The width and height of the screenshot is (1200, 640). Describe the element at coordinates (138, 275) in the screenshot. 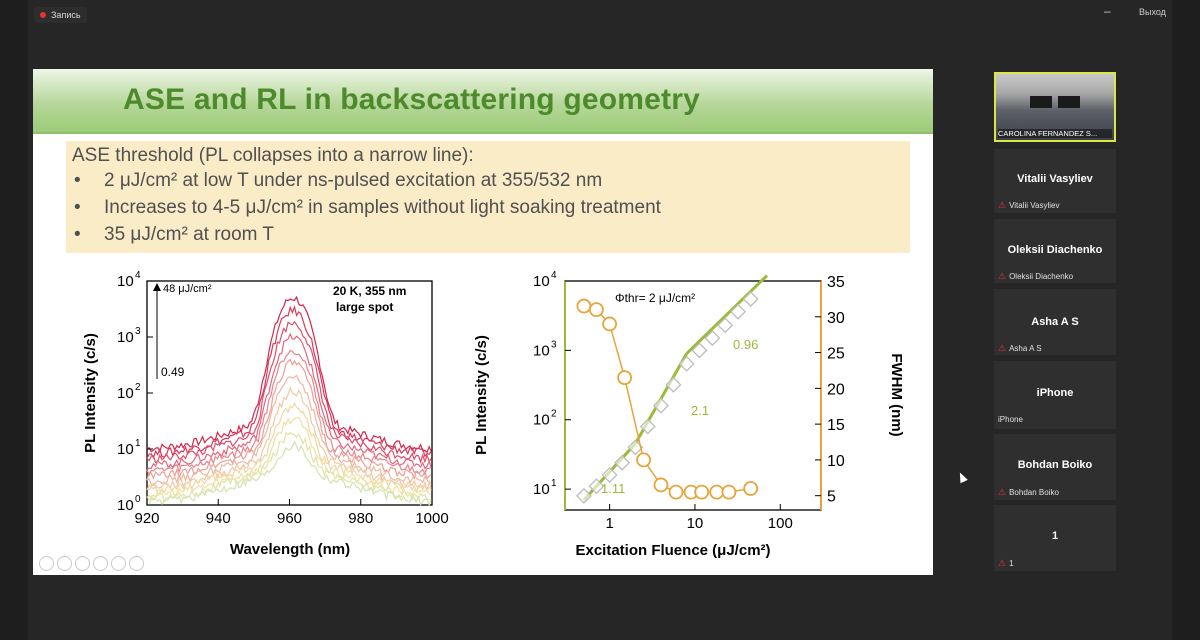

I see `chart1-ytick-exponent: 4` at that location.